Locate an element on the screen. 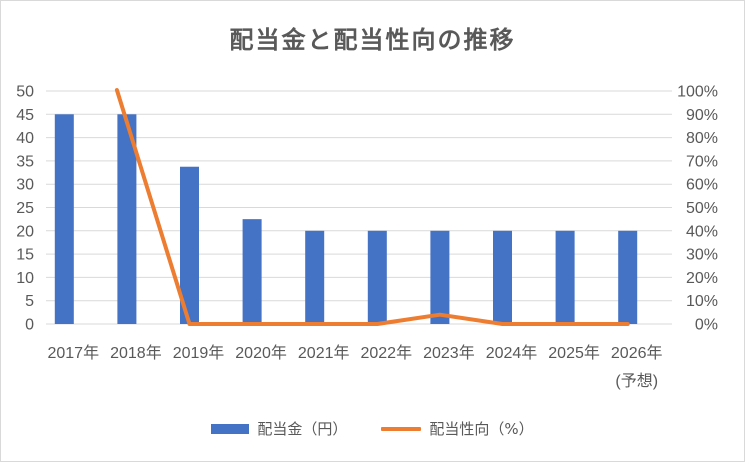 This screenshot has width=745, height=462. y-right-tick-label: 80% is located at coordinates (702, 138).